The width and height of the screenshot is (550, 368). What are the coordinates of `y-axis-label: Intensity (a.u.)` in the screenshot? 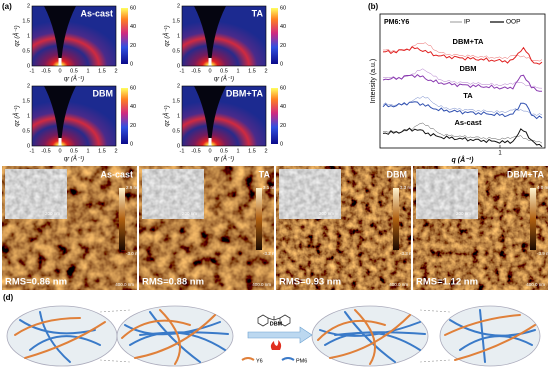 It's located at (373, 81).